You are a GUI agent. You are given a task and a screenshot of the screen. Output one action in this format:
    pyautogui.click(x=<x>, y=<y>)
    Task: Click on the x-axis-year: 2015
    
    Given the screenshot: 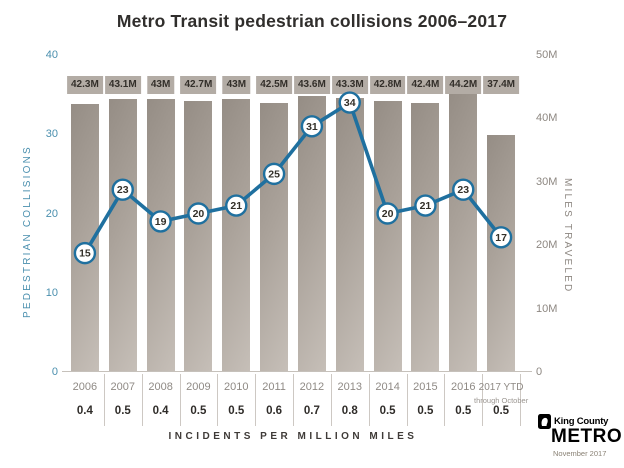 What is the action you would take?
    pyautogui.click(x=425, y=387)
    